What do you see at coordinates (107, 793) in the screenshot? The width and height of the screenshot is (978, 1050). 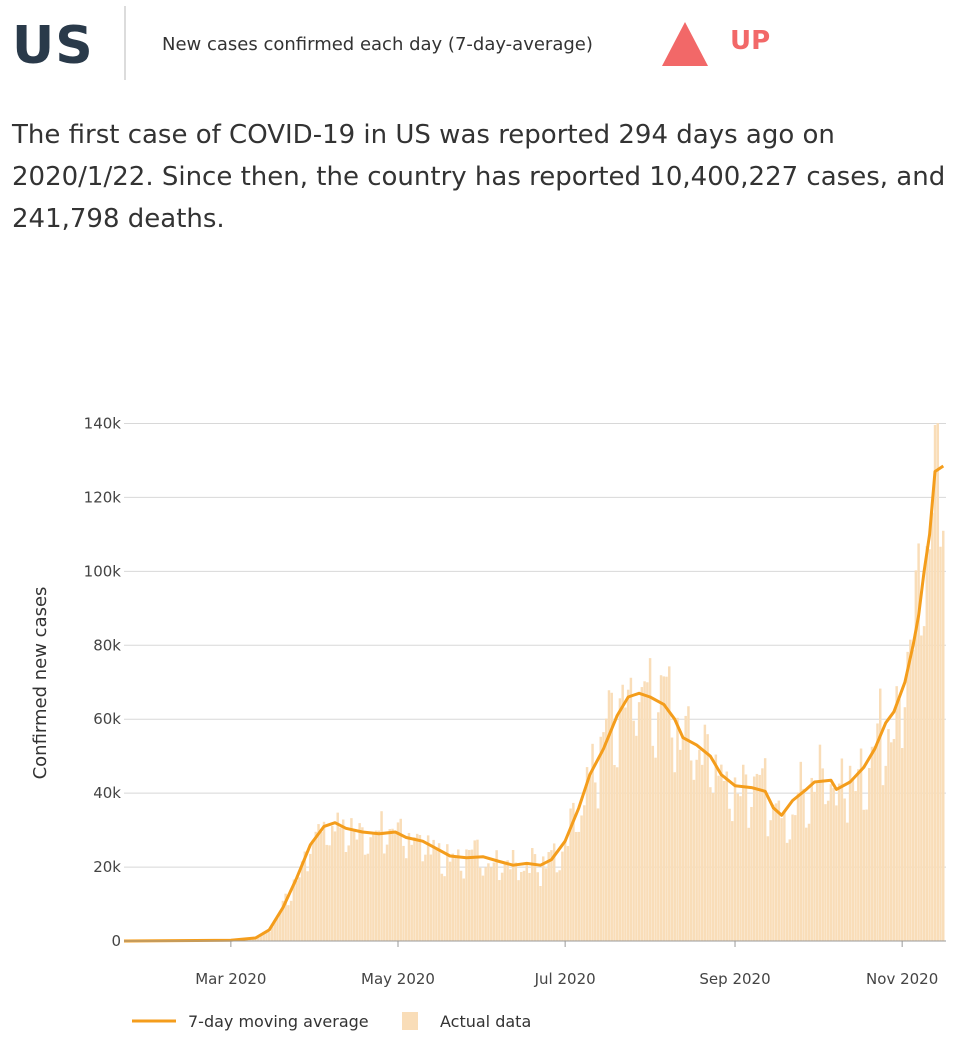 I see `y-tick-label: 40k` at bounding box center [107, 793].